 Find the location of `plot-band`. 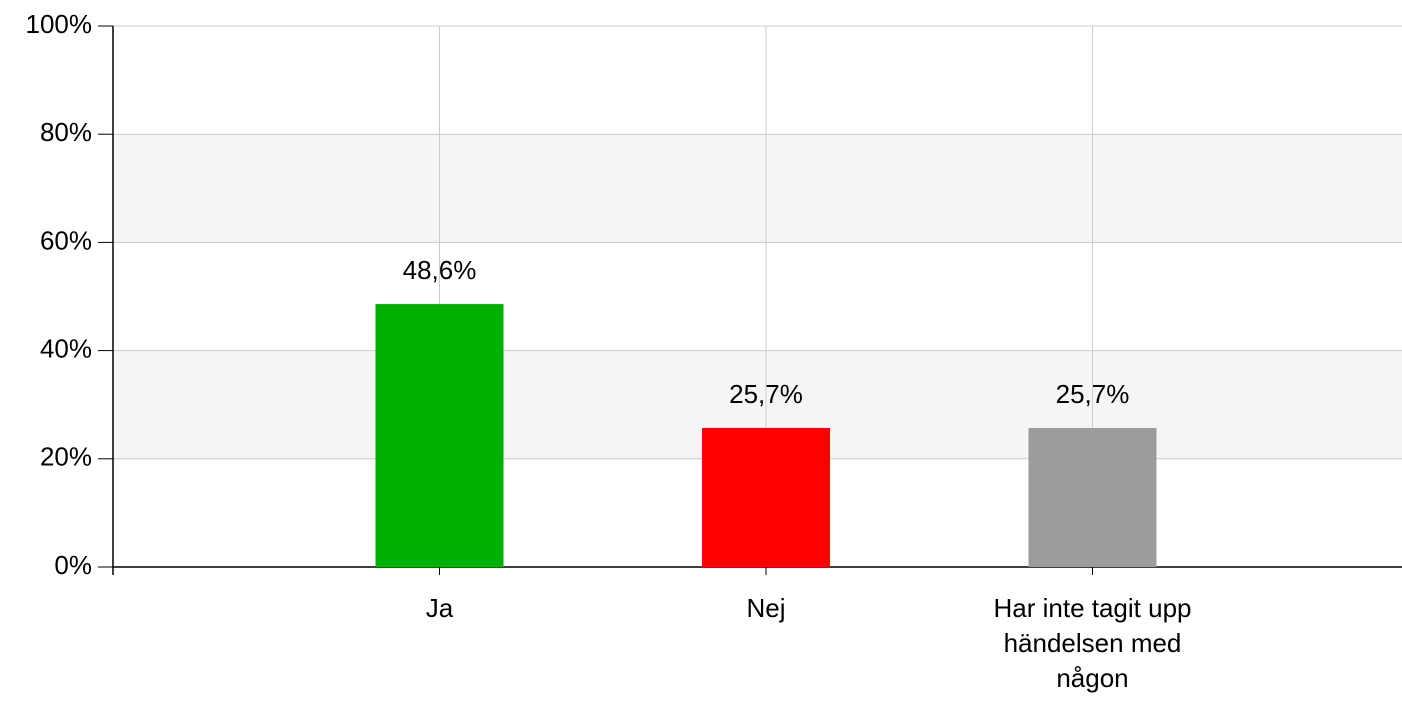

plot-band is located at coordinates (757, 188).